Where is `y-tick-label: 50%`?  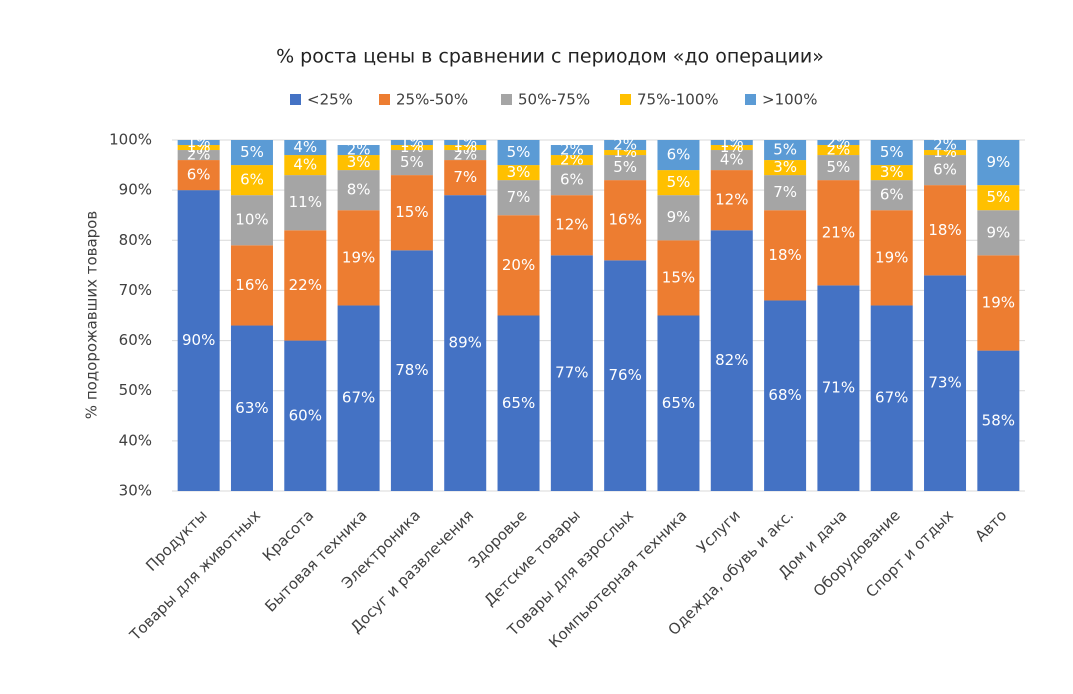 y-tick-label: 50% is located at coordinates (135, 390).